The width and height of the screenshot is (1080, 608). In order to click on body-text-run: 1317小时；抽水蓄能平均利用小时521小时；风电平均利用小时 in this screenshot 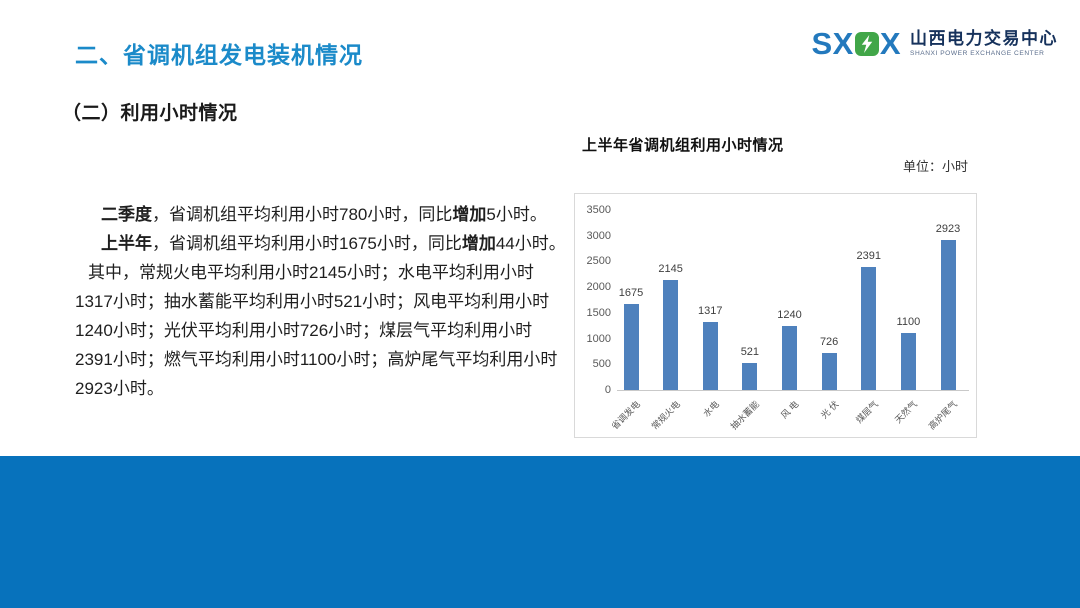, I will do `click(312, 301)`.